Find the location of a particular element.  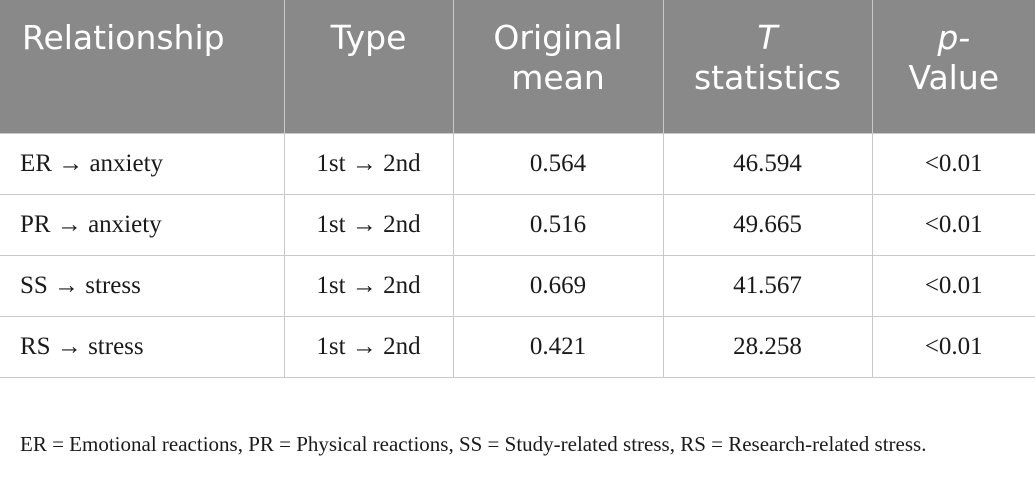

cell-t-statistics: 28.258 is located at coordinates (767, 347).